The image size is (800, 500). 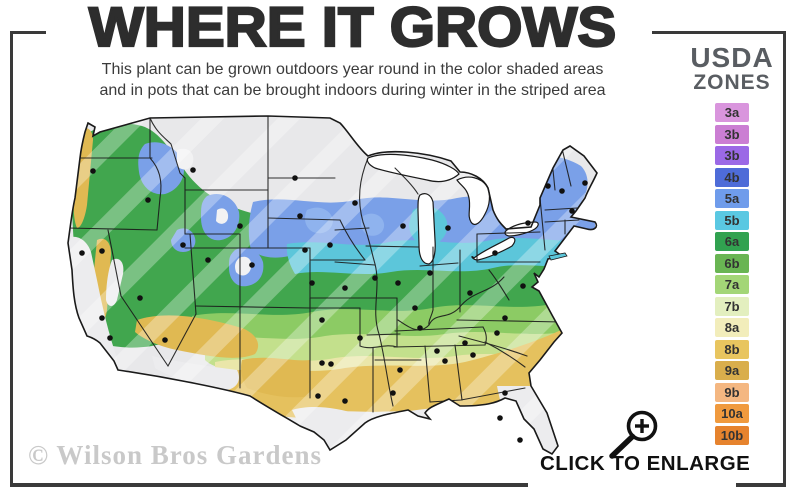 I want to click on page-title: WHERE IT GROWS, so click(x=353, y=29).